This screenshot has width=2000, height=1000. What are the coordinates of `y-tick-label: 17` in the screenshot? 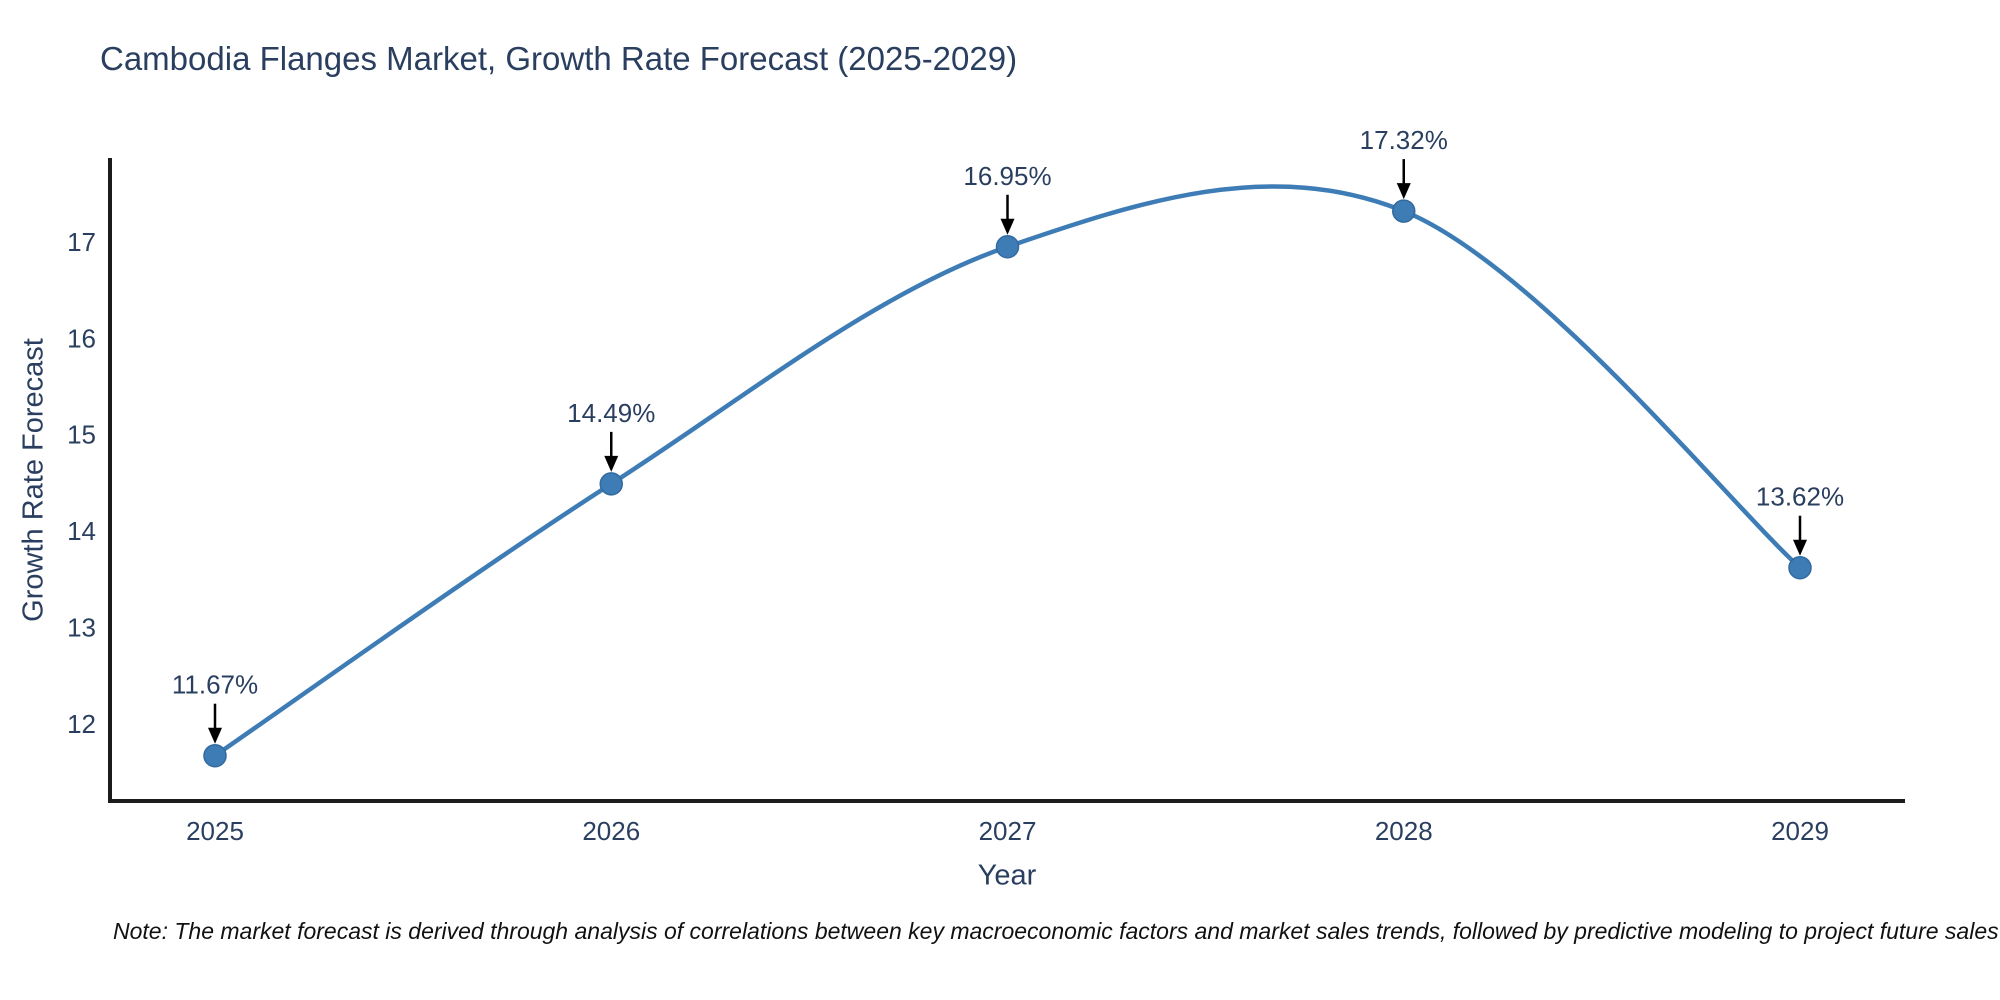 It's located at (81, 242).